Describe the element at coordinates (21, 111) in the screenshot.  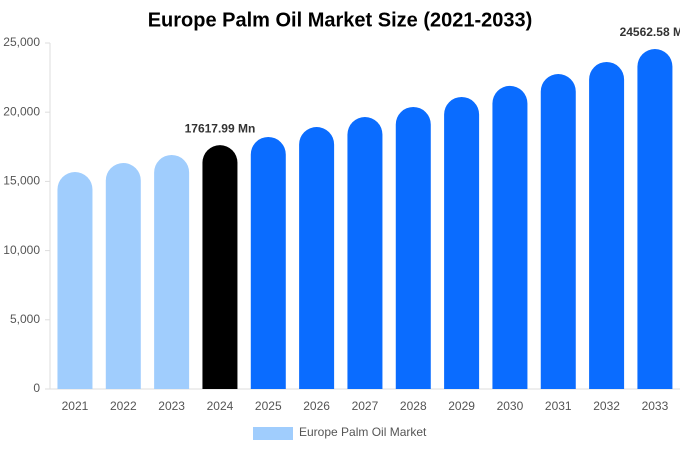
I see `y-tick-label: 20,000` at that location.